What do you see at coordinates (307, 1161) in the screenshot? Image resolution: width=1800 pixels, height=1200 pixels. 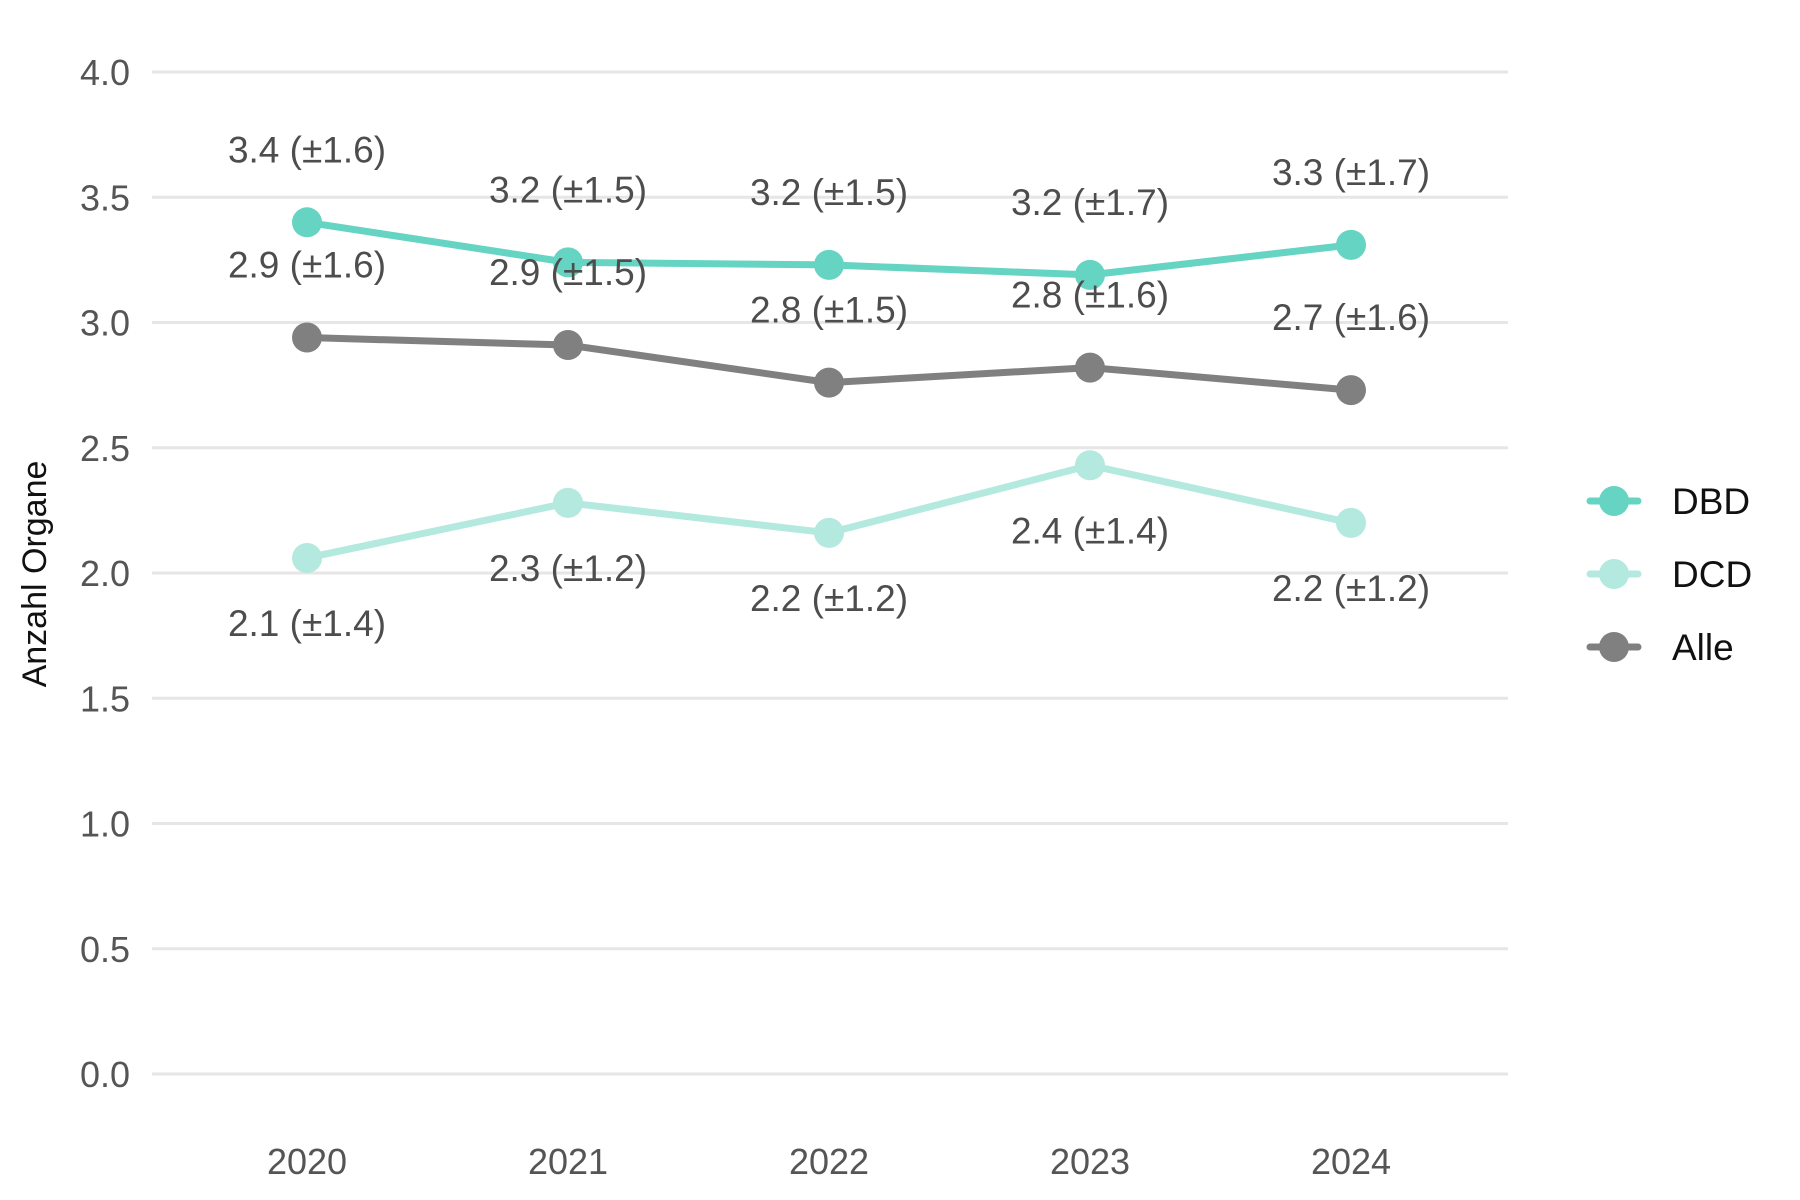 I see `x-tick-label: 2020` at bounding box center [307, 1161].